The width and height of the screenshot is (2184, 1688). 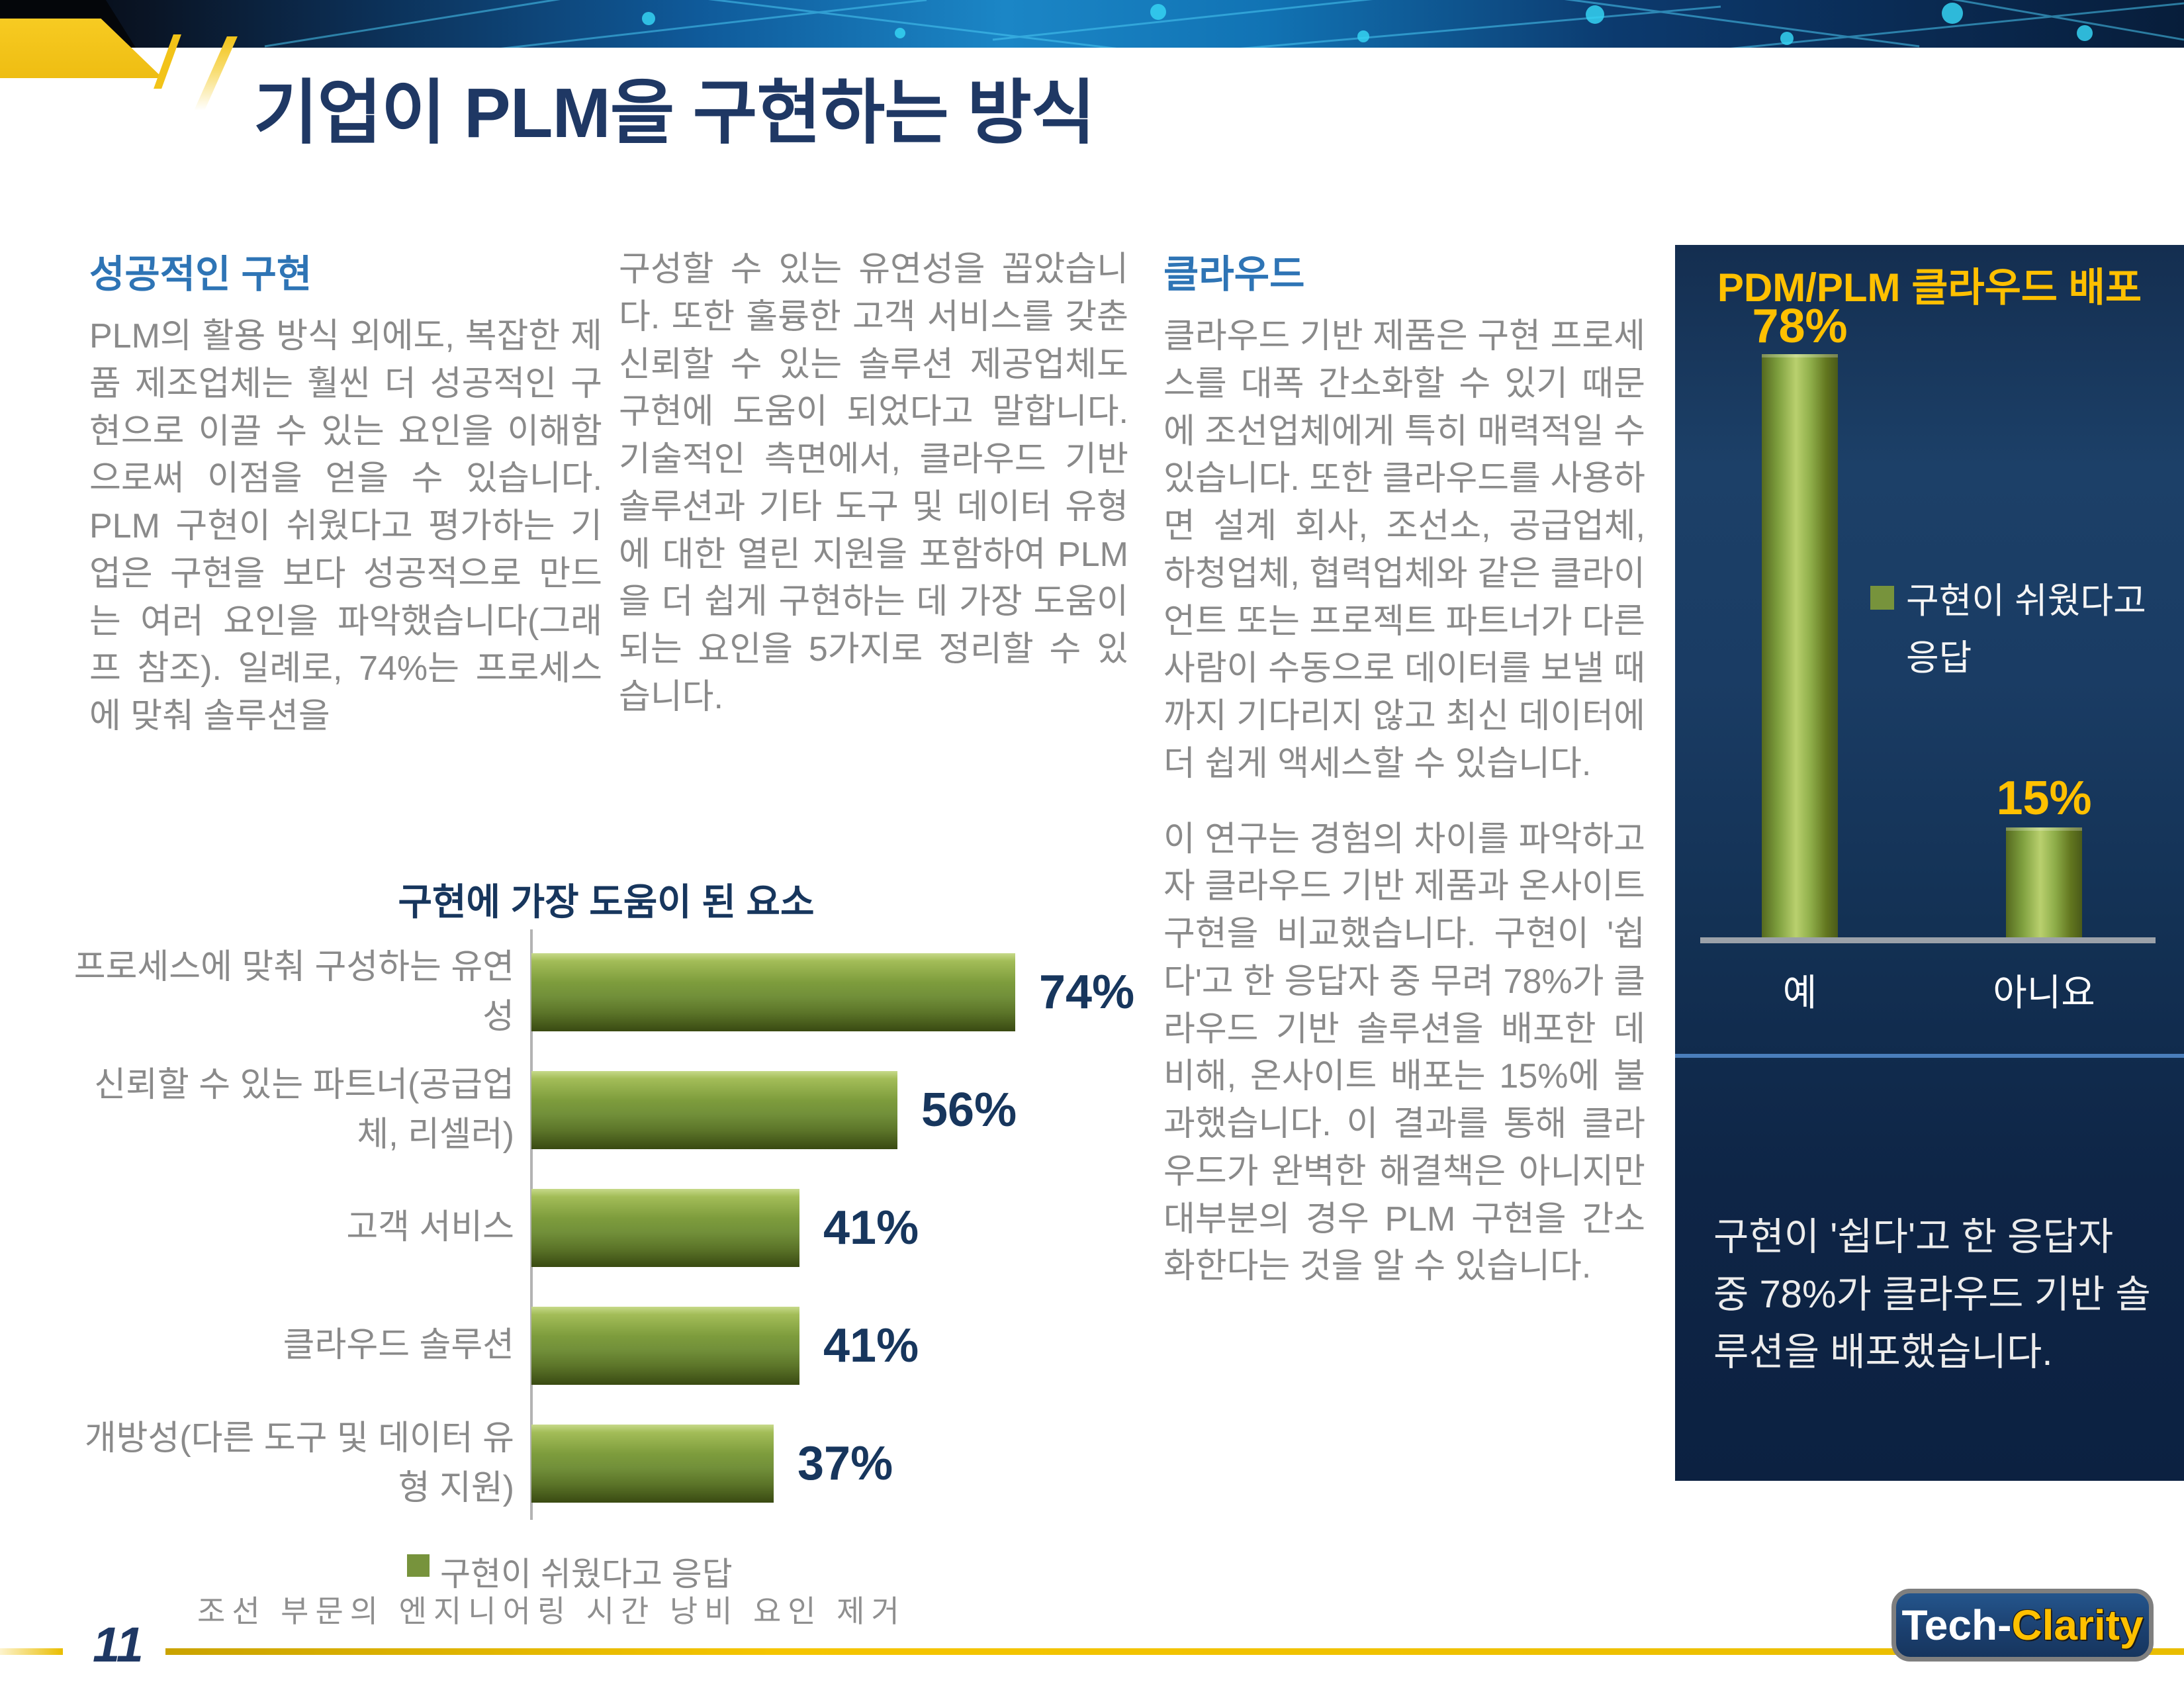 What do you see at coordinates (293, 991) in the screenshot?
I see `category-label: 프로세스에 맞춰 구성하는 유연성` at bounding box center [293, 991].